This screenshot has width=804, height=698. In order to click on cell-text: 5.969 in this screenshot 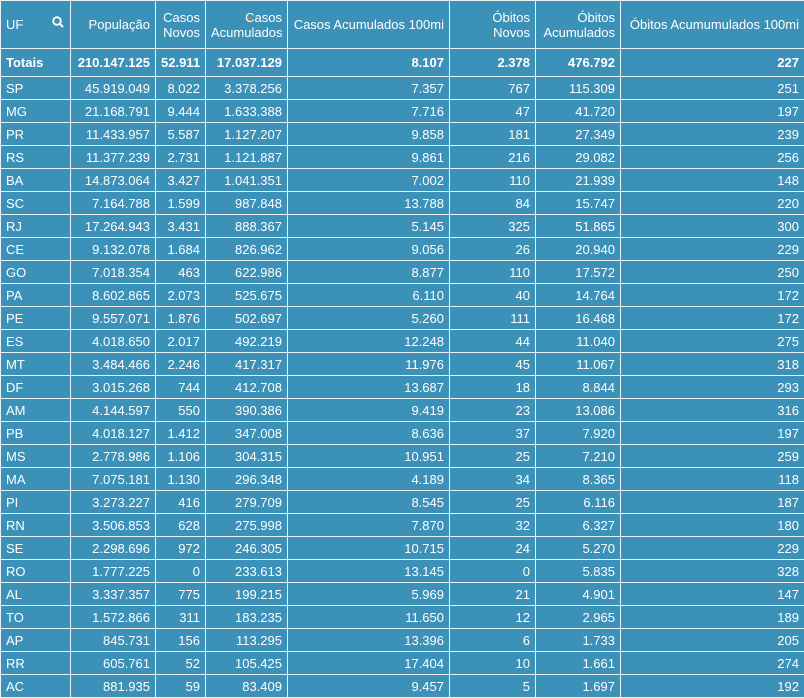, I will do `click(427, 594)`.